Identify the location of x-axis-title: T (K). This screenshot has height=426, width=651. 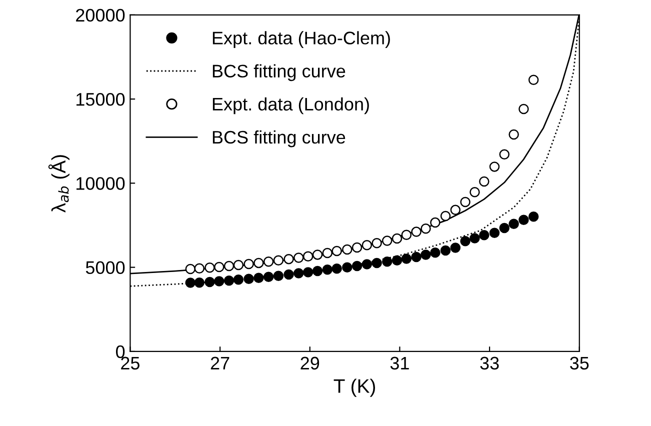
(355, 387).